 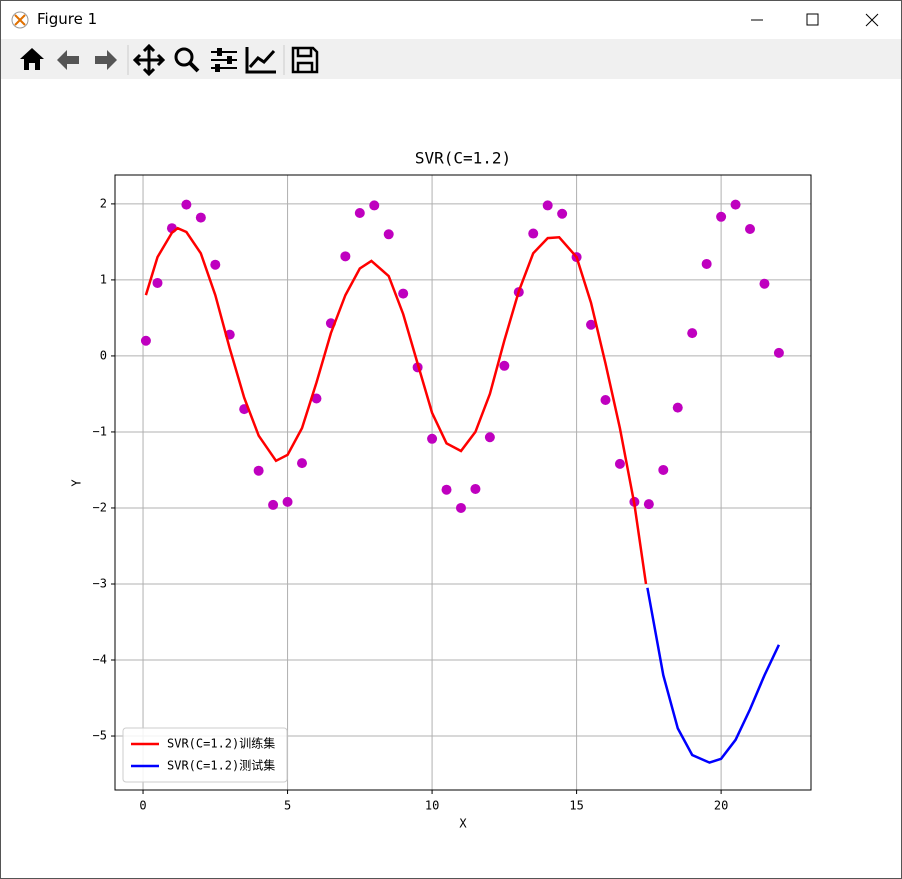 I want to click on title-bar-icons, so click(x=445, y=20).